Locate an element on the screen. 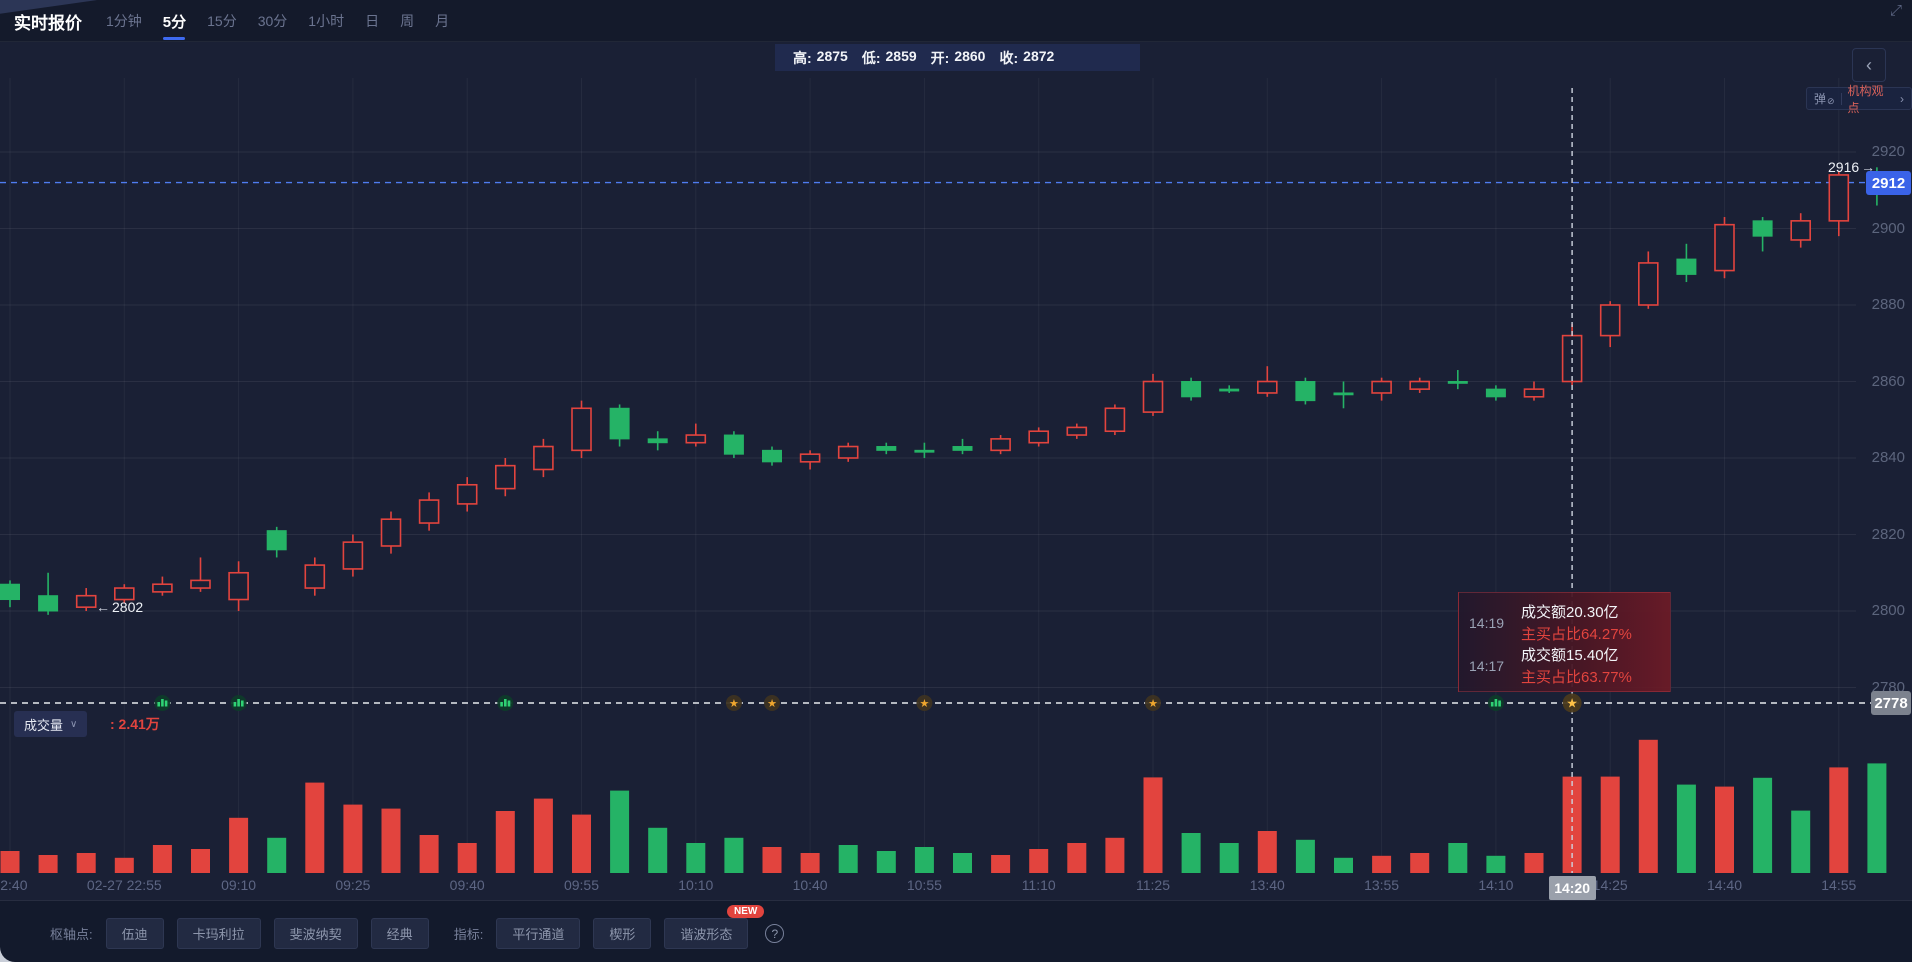  tab-month: 月 is located at coordinates (442, 21).